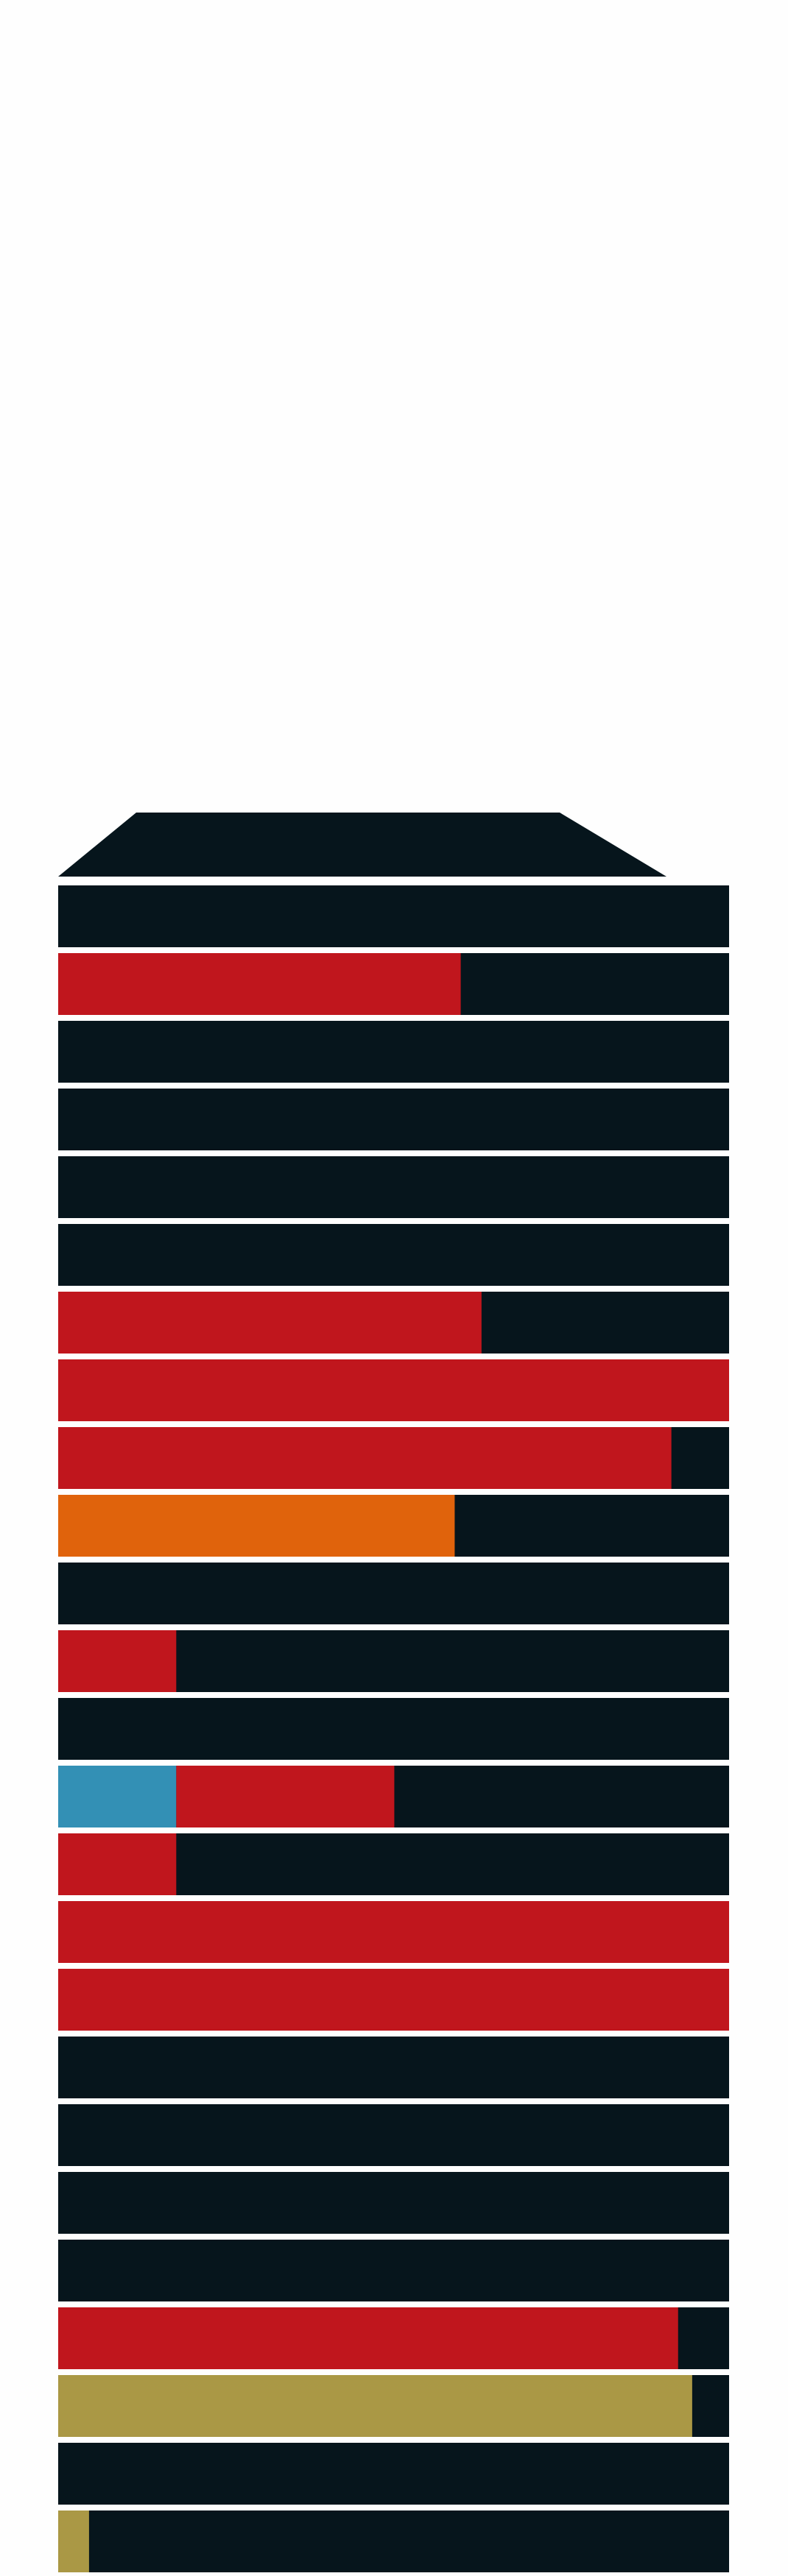 This screenshot has height=2576, width=788. What do you see at coordinates (256, 1526) in the screenshot?
I see `bar-segment-orange` at bounding box center [256, 1526].